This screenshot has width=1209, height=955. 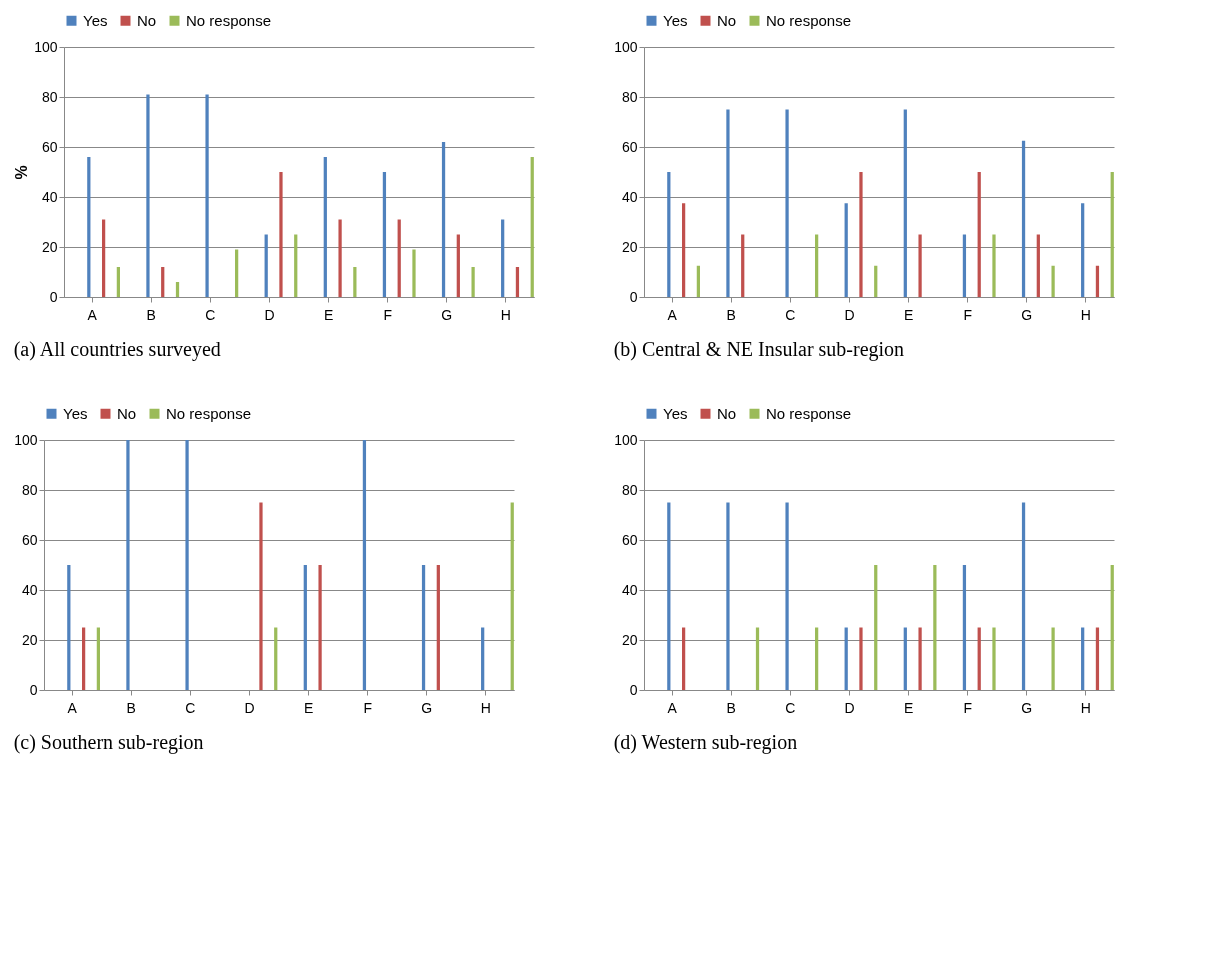 What do you see at coordinates (705, 742) in the screenshot?
I see `text: (d) Western sub-region` at bounding box center [705, 742].